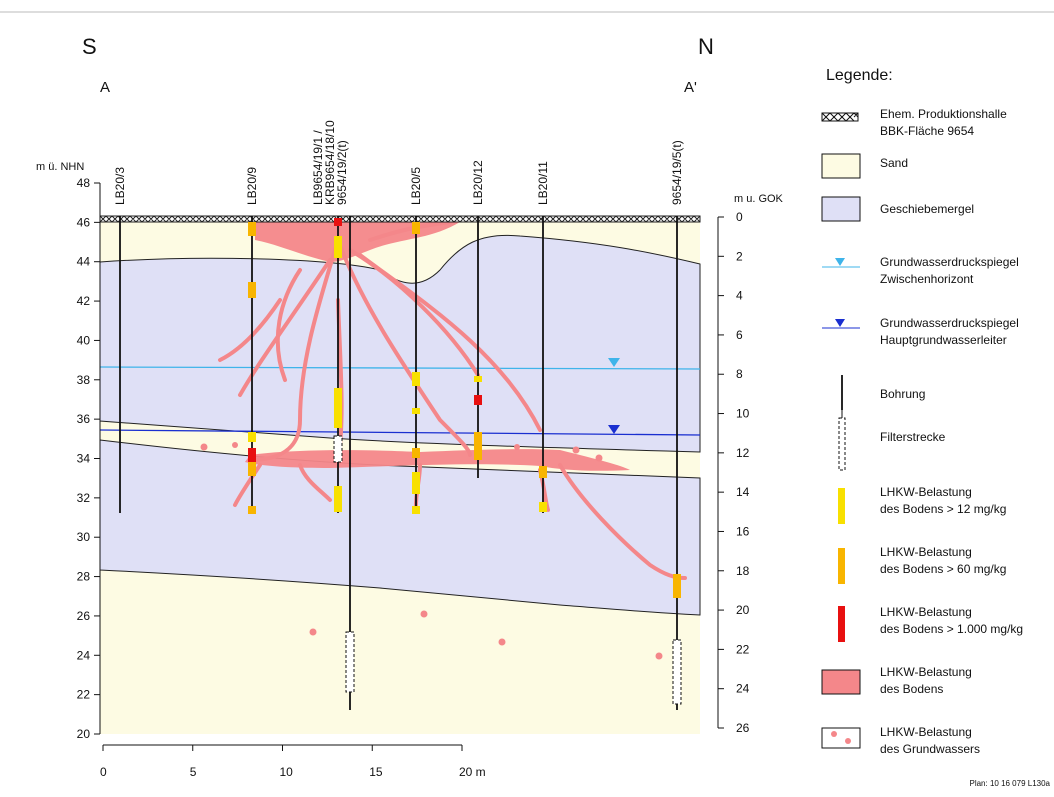  I want to click on tick-label: 42, so click(84, 301).